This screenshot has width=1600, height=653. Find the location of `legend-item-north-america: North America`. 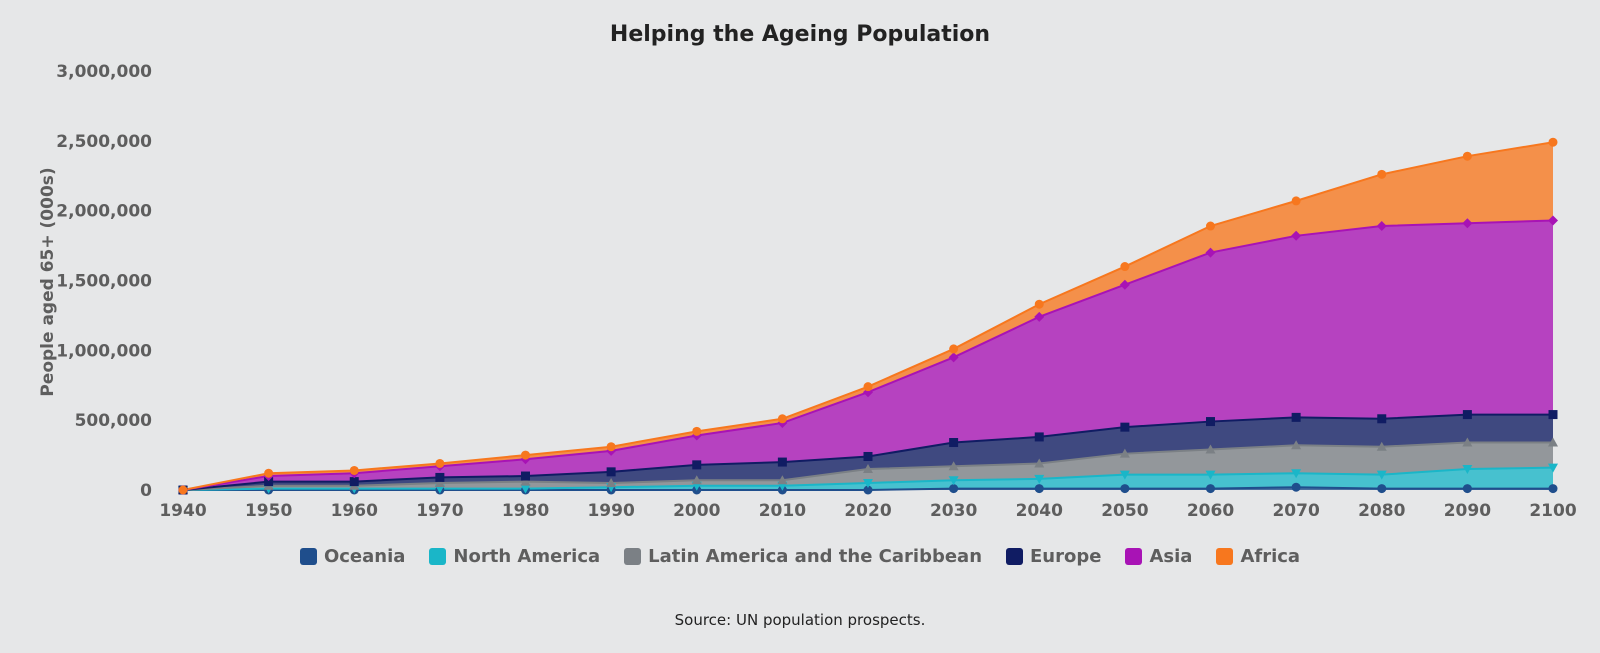

legend-item-north-america: North America is located at coordinates (514, 556).